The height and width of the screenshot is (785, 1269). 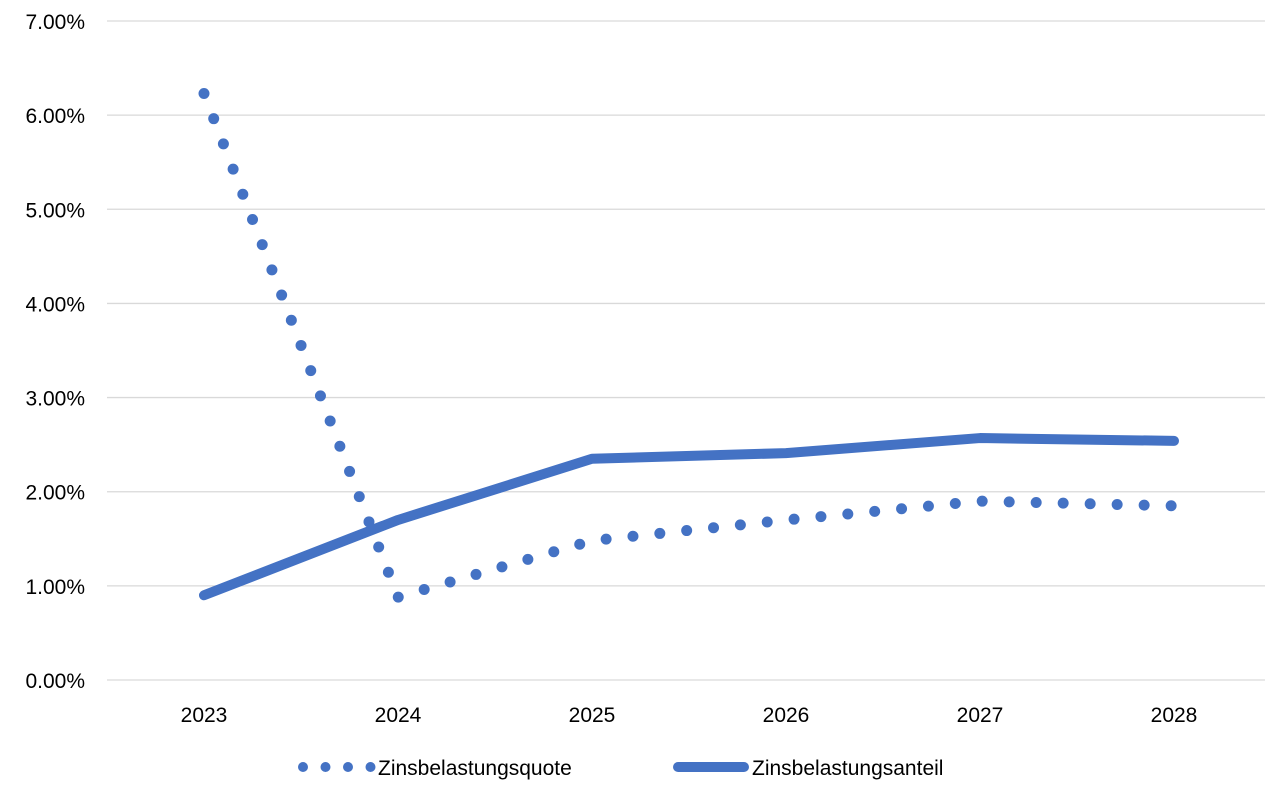 I want to click on x-tick-label: 2026, so click(x=786, y=715).